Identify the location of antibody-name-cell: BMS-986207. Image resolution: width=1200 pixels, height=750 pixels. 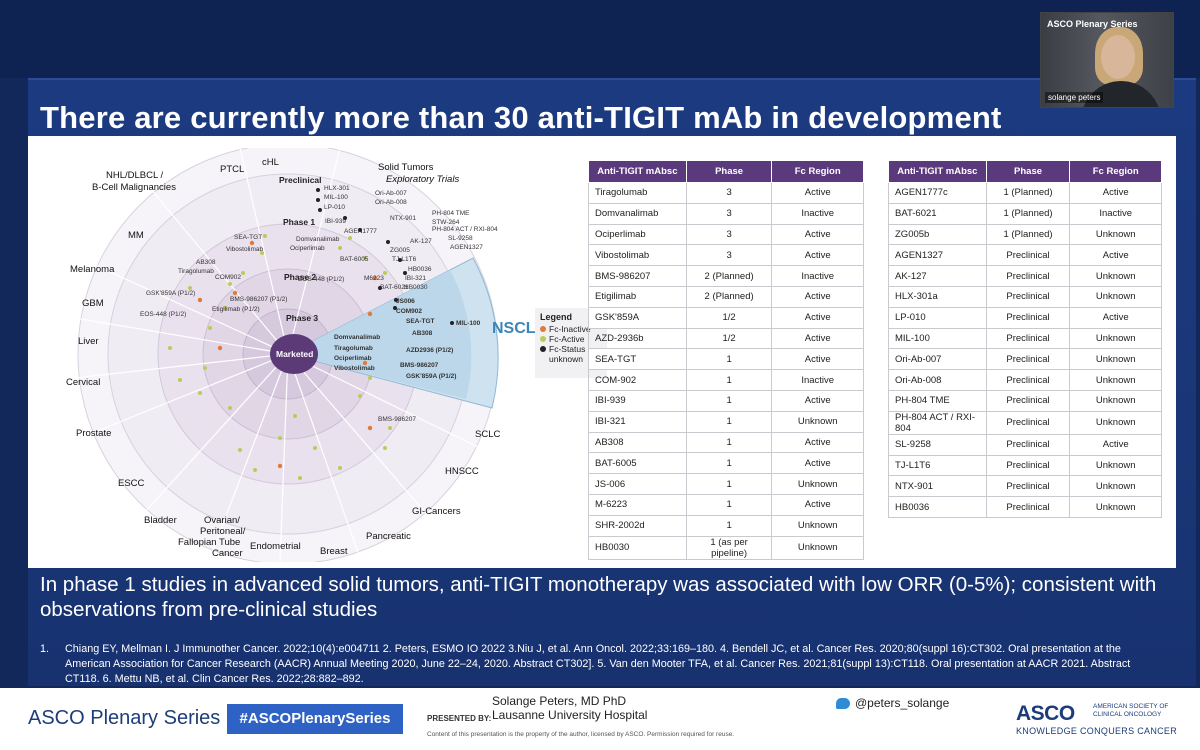
(637, 276).